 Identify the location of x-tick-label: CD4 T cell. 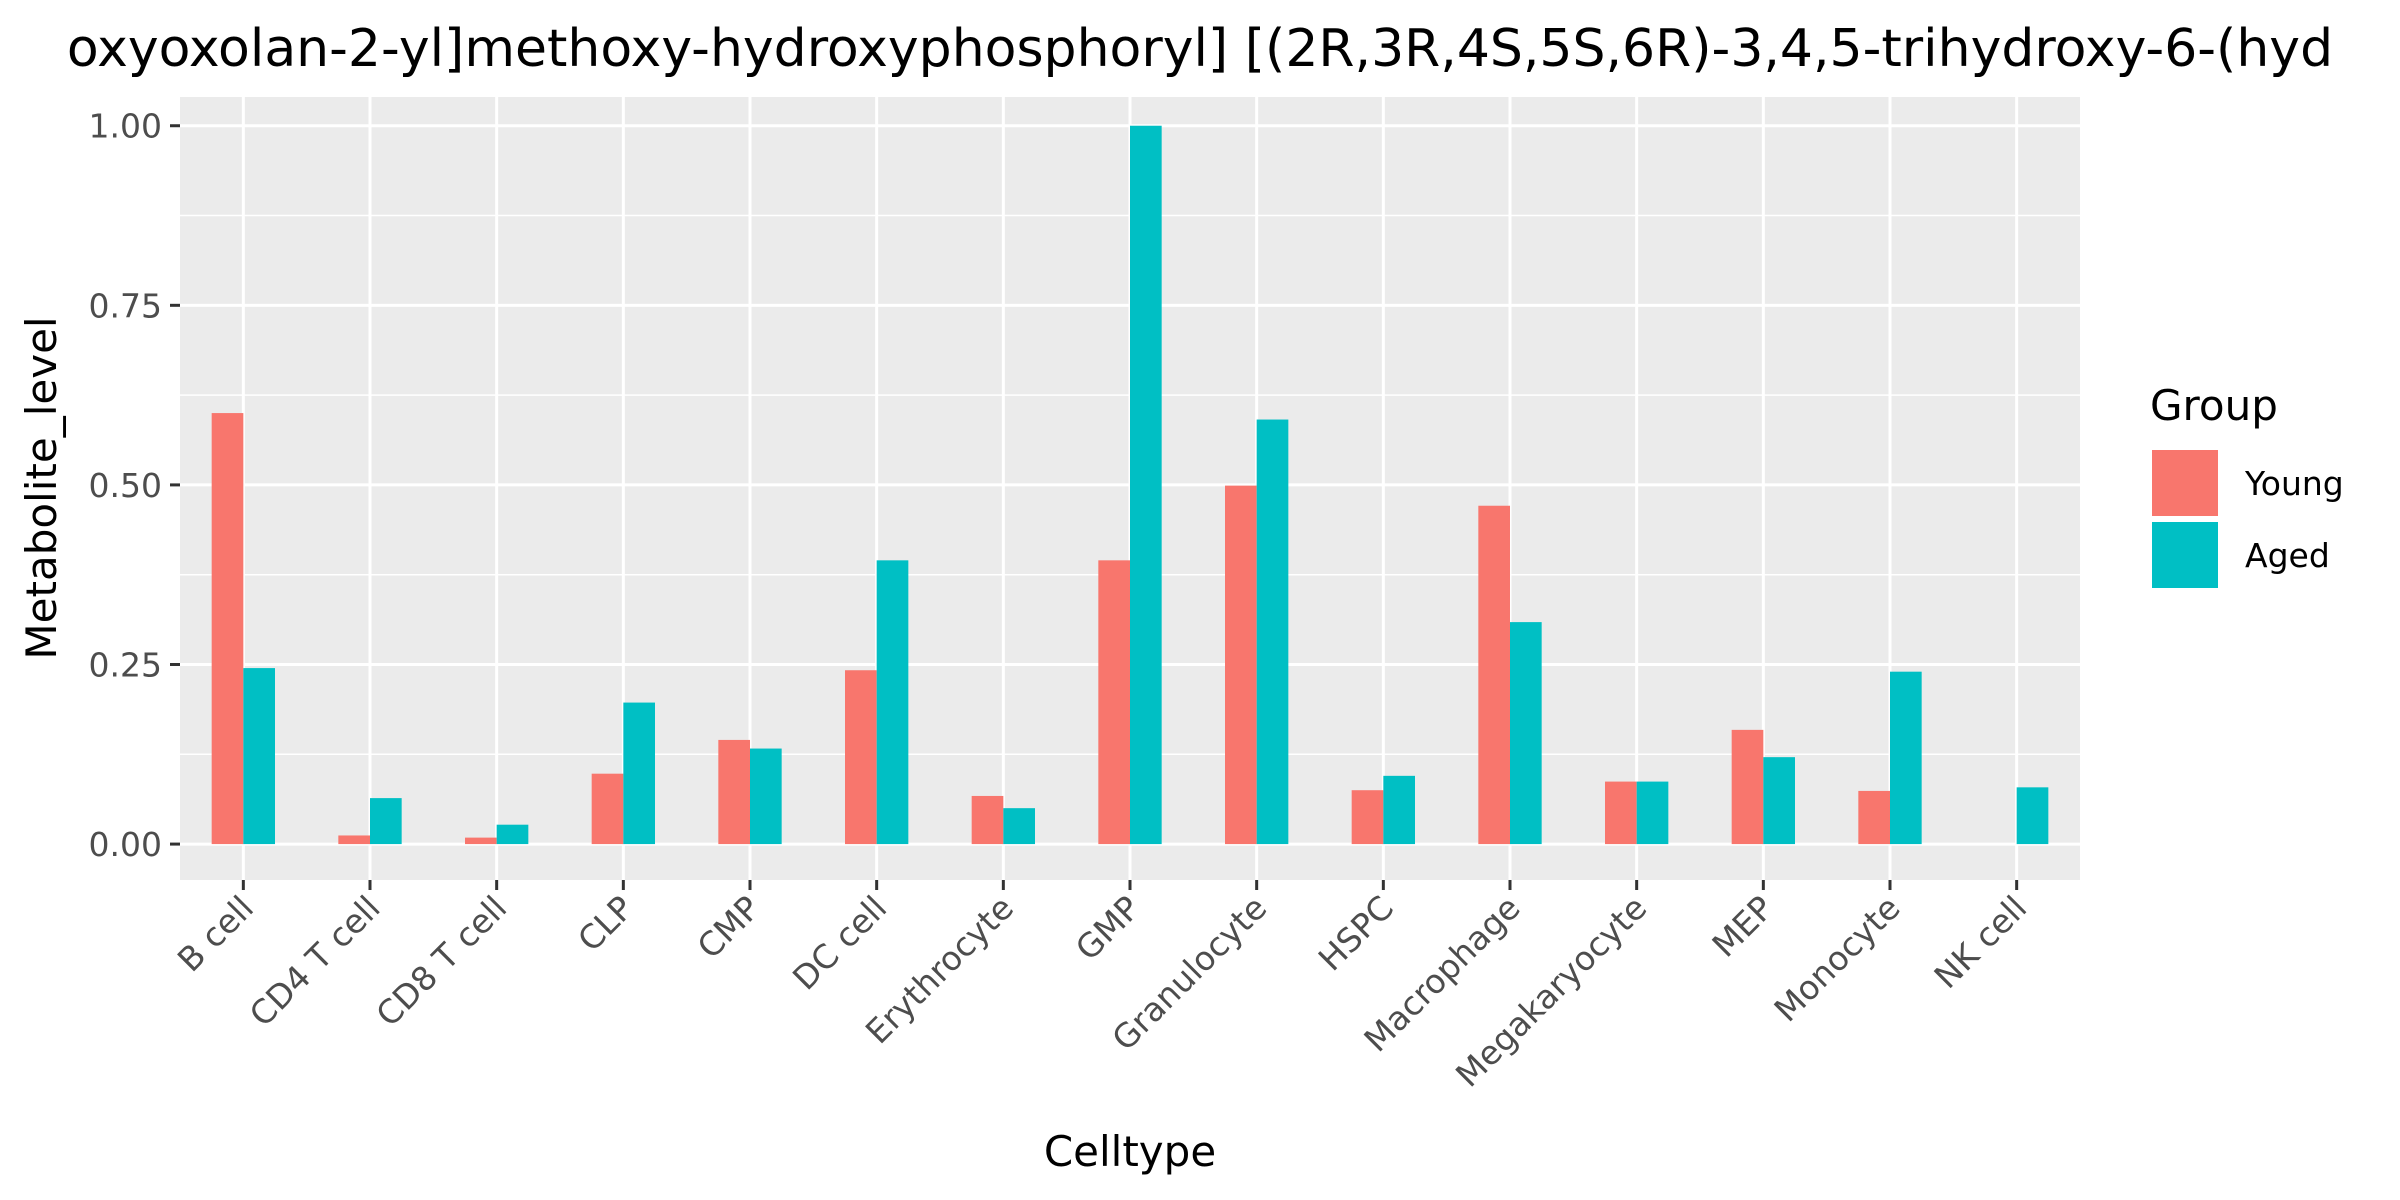
(315, 961).